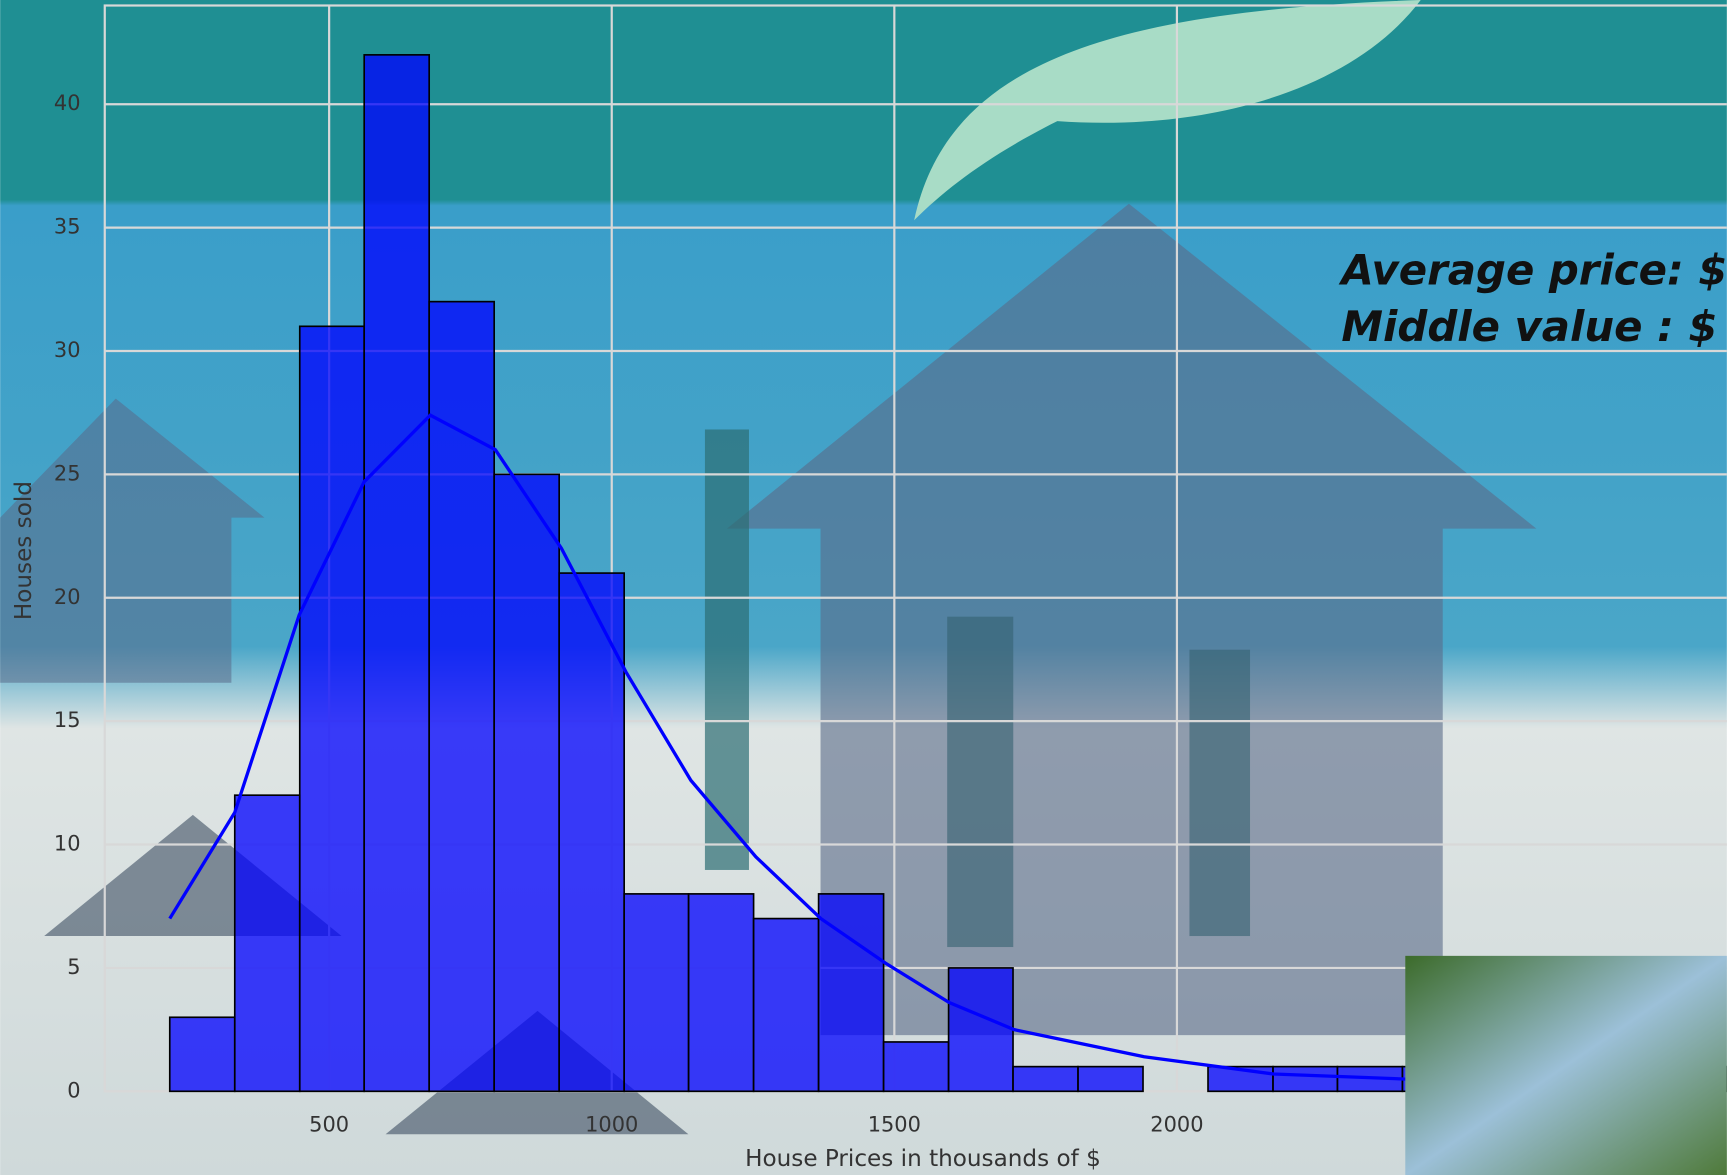 The height and width of the screenshot is (1175, 1727). I want to click on y-tick-label: 30, so click(67, 350).